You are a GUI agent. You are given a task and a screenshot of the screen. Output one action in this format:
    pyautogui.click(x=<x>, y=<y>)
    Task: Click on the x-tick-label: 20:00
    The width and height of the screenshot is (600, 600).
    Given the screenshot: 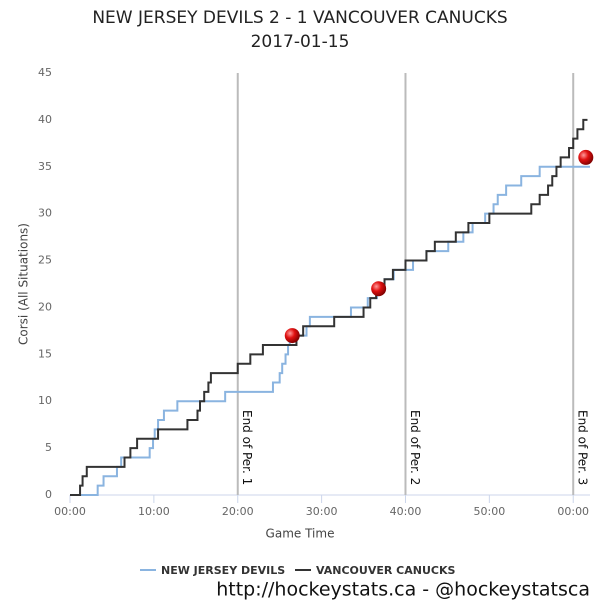 What is the action you would take?
    pyautogui.click(x=238, y=511)
    